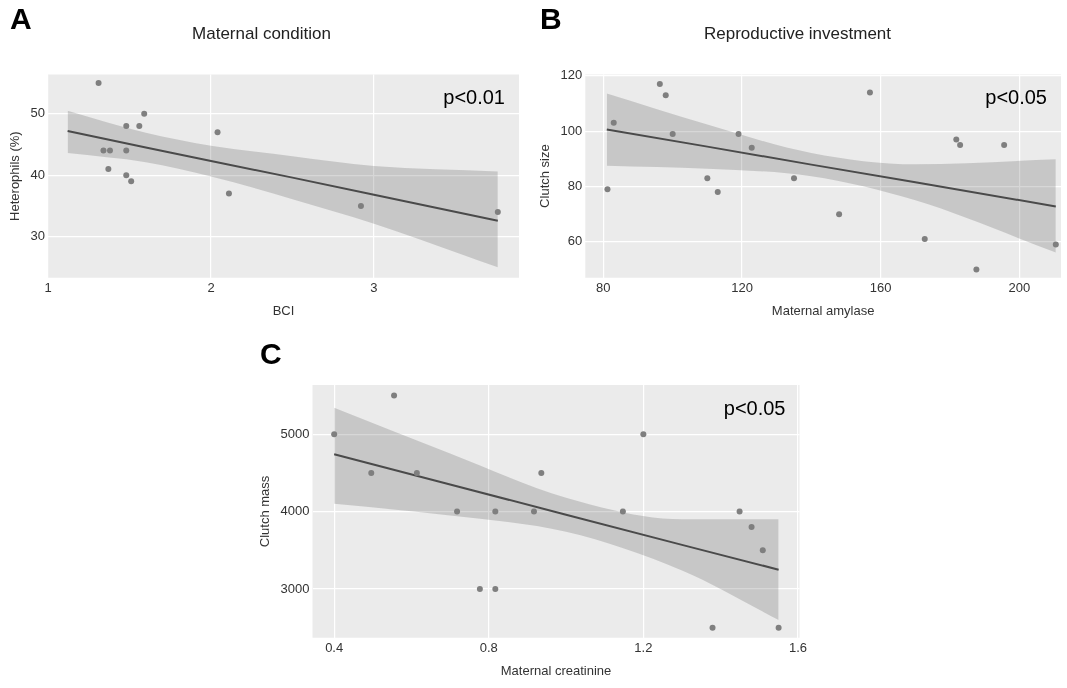  Describe the element at coordinates (295, 433) in the screenshot. I see `y-tick-label: 5000` at that location.